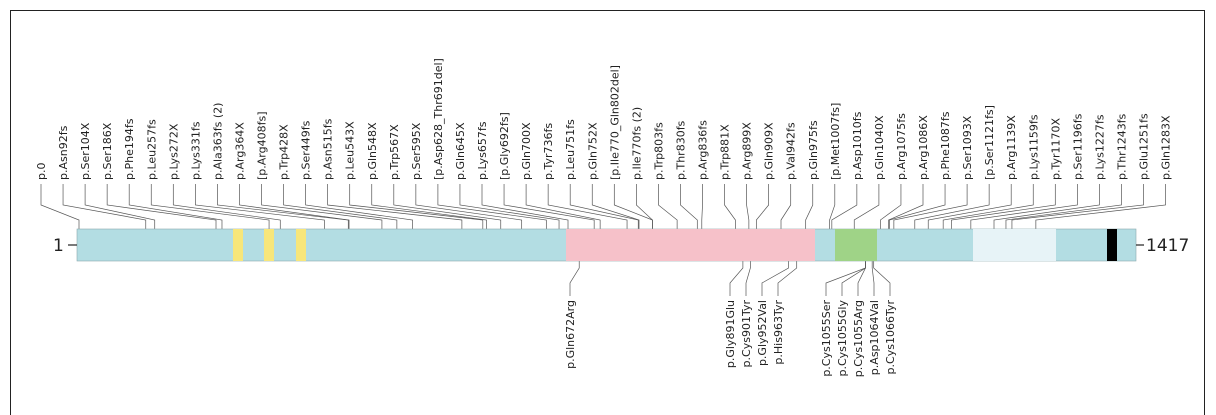 The width and height of the screenshot is (1216, 415). What do you see at coordinates (1077, 146) in the screenshot?
I see `mutation-label-above: p.Ser1196fs` at bounding box center [1077, 146].